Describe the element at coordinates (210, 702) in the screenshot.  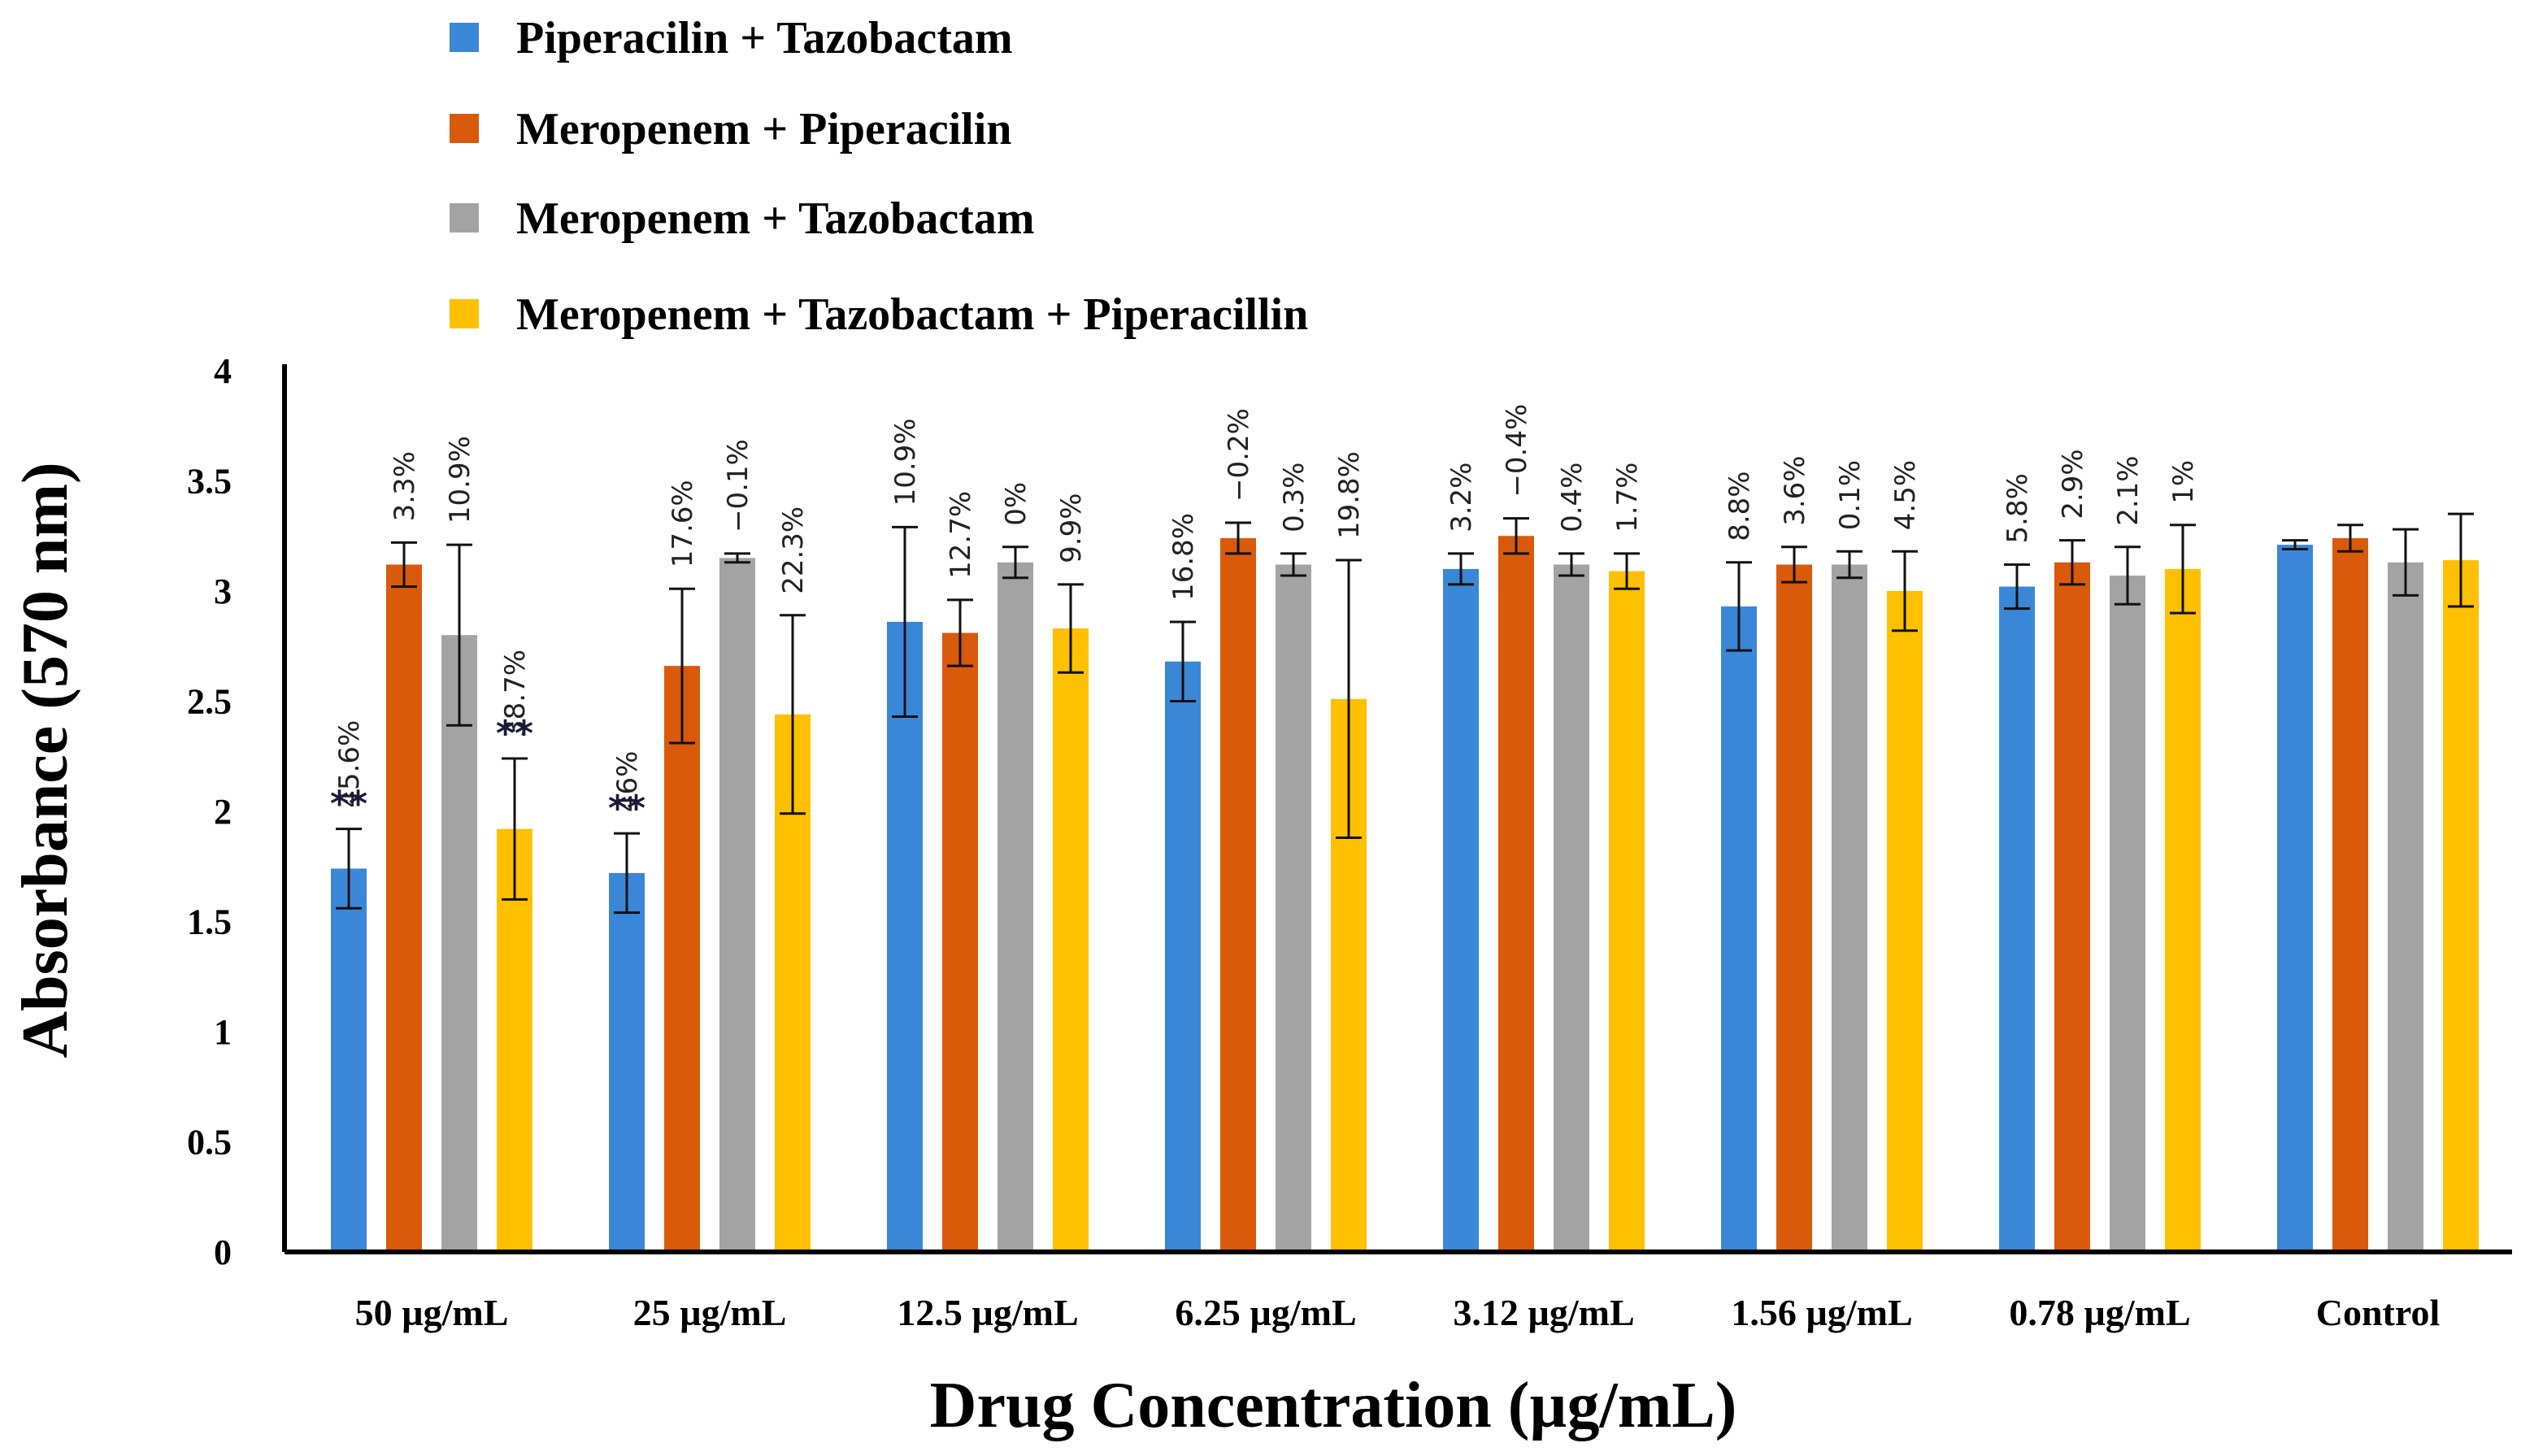
I see `y-tick-label: 2.5` at that location.